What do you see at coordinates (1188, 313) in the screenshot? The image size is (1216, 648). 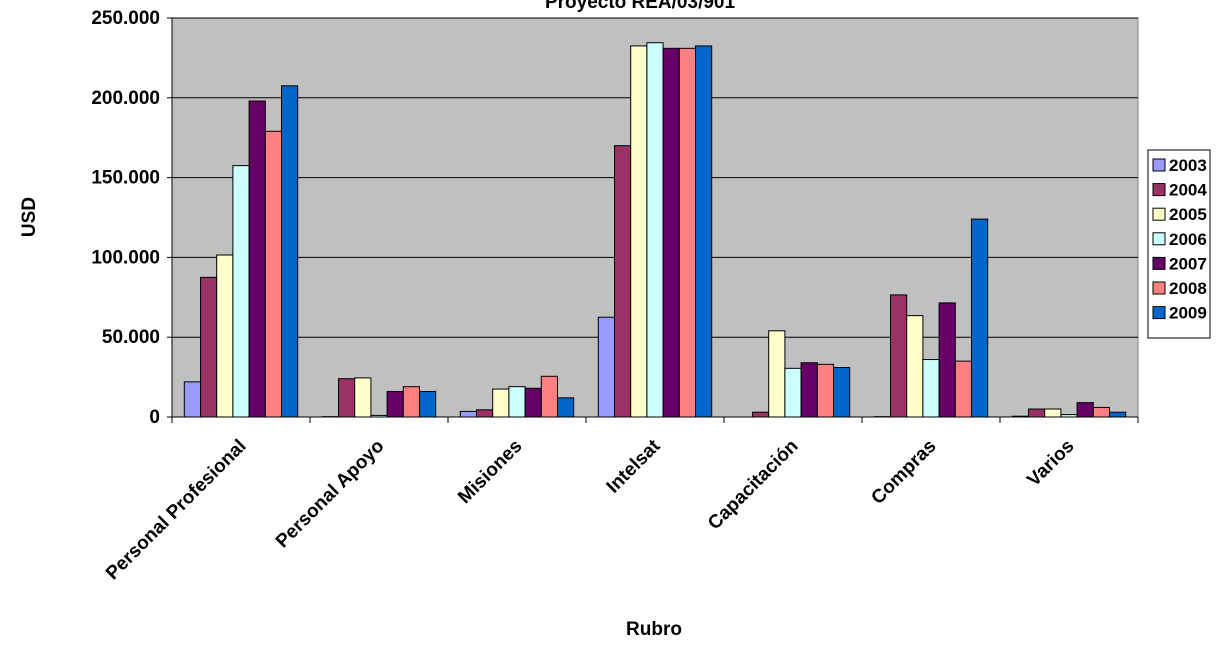 I see `legend-label: 2009` at bounding box center [1188, 313].